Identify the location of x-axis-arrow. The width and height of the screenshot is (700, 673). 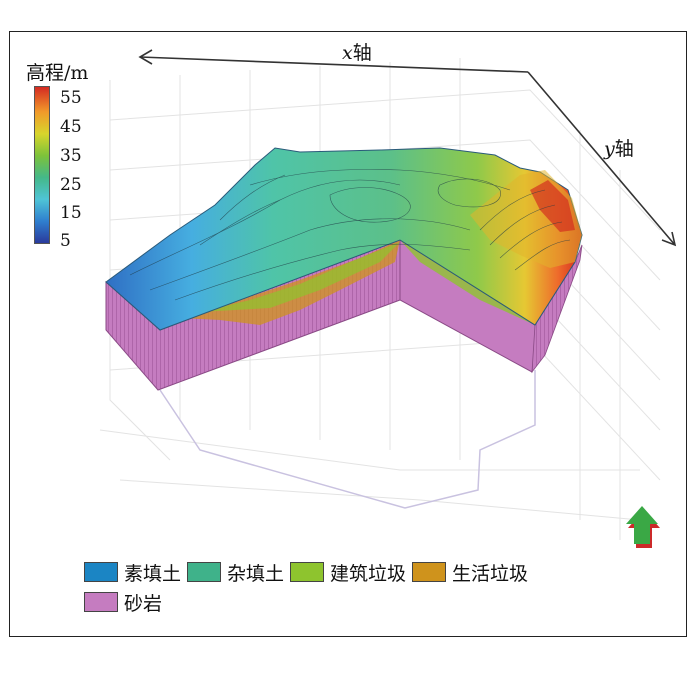
(333, 61).